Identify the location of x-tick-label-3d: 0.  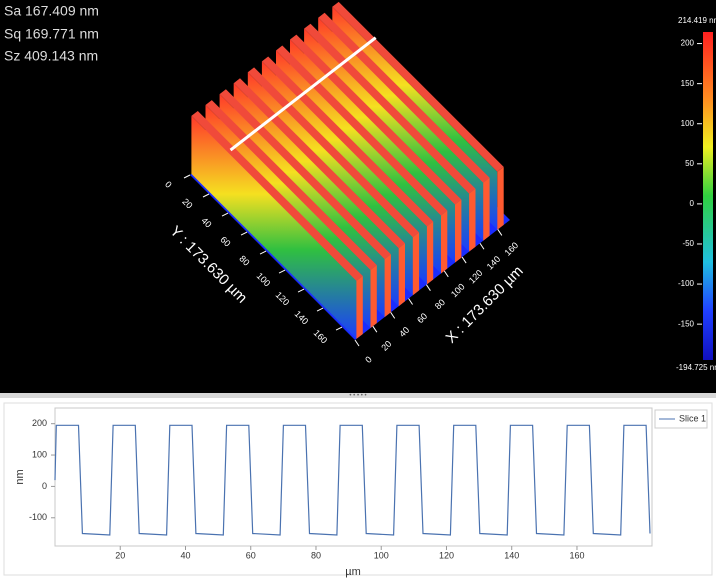
(368, 359).